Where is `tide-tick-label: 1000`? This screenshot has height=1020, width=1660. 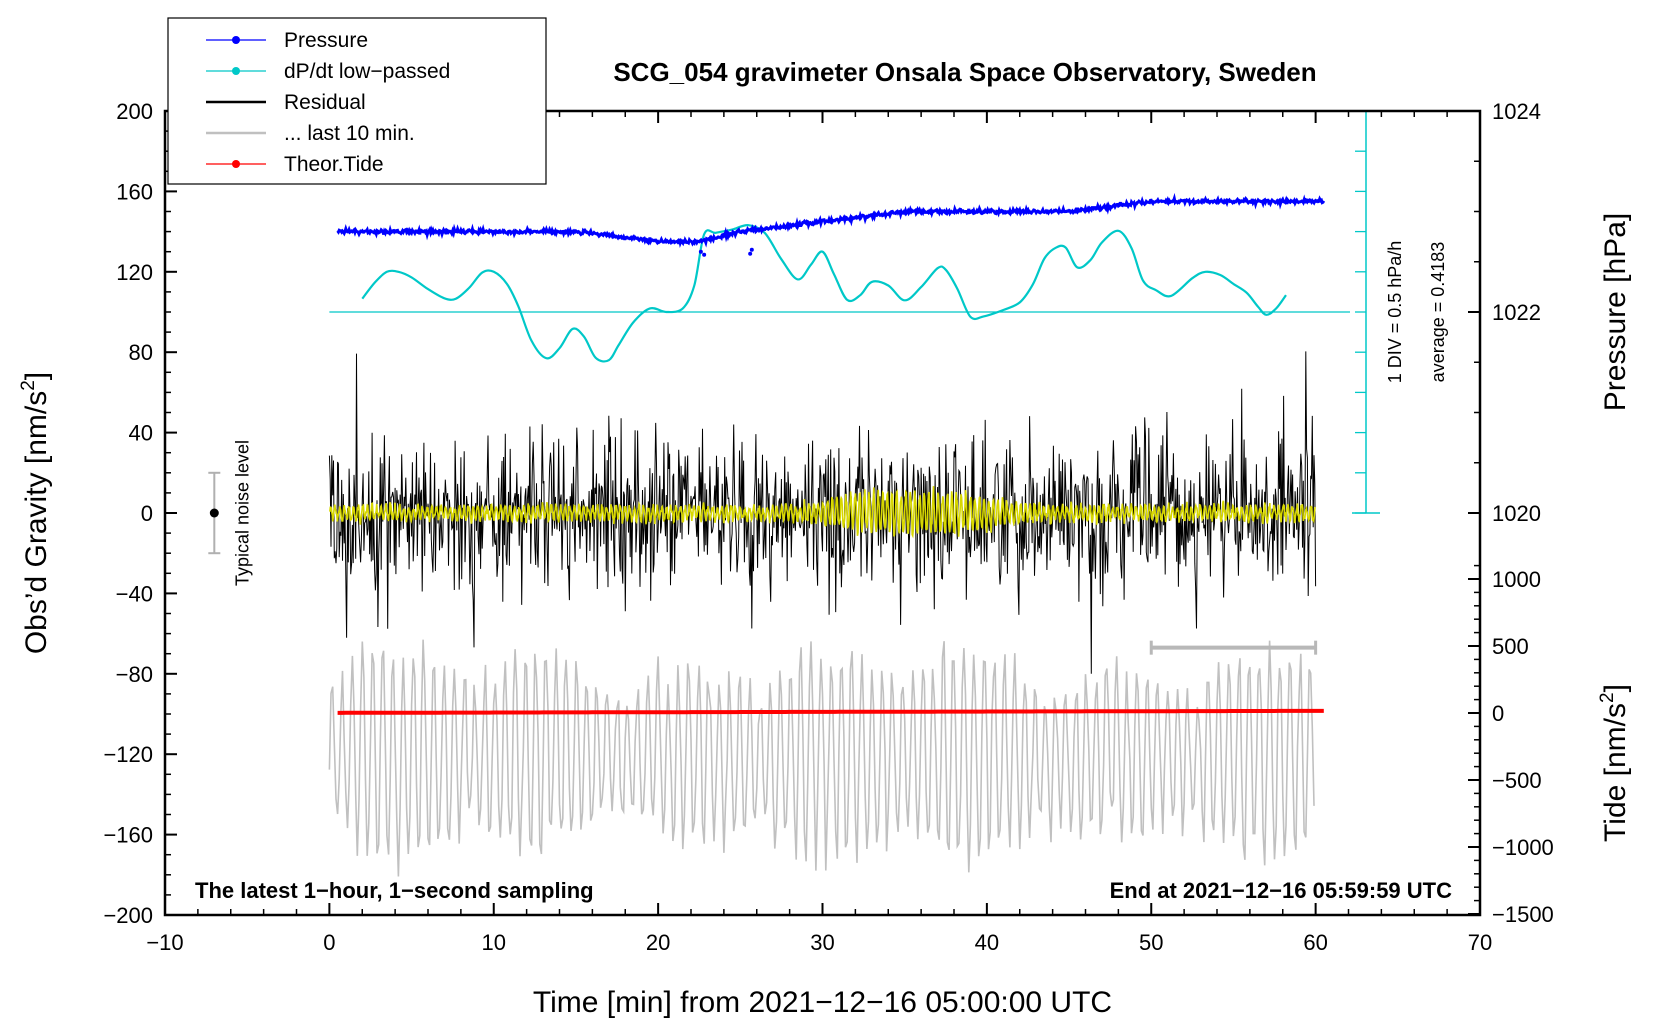 tide-tick-label: 1000 is located at coordinates (1516, 579).